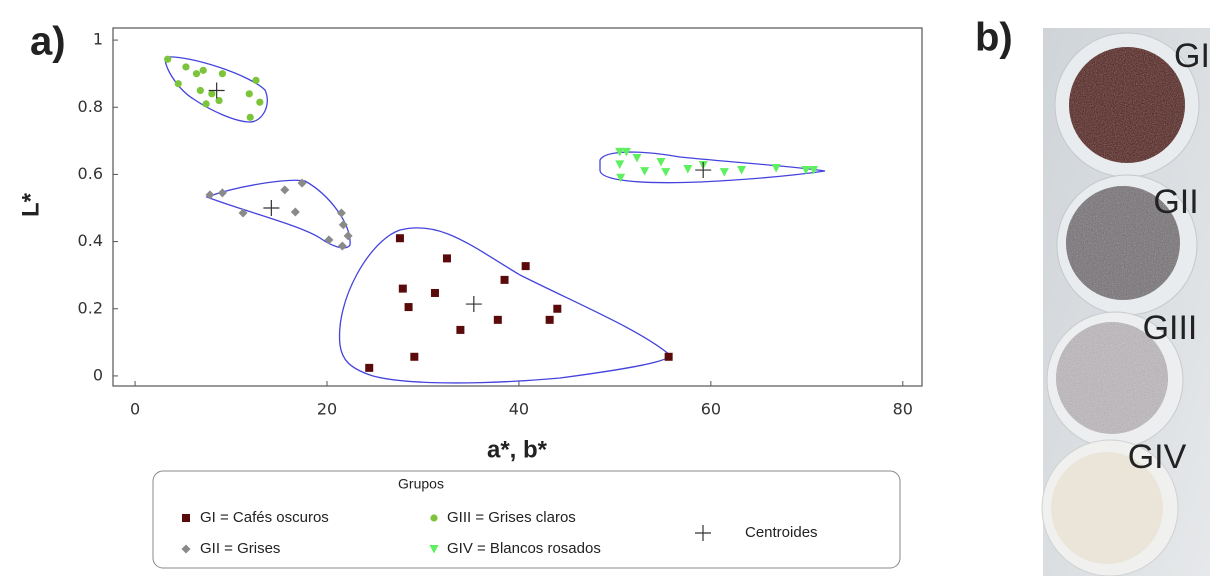  What do you see at coordinates (30, 204) in the screenshot?
I see `y-axis-label: L*` at bounding box center [30, 204].